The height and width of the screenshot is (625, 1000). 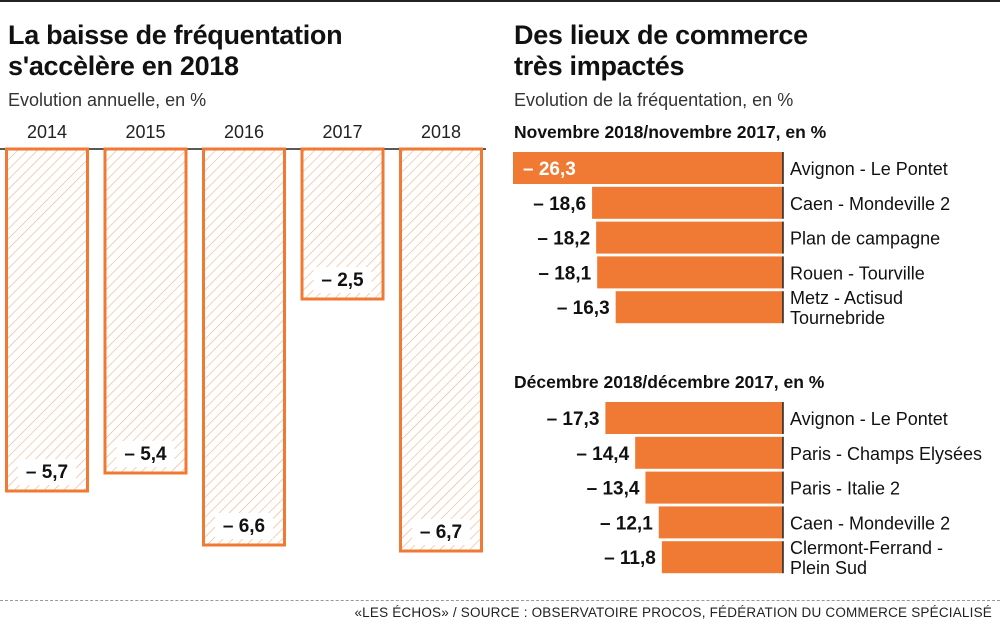 I want to click on location-name-label: Rouen - Tourville, so click(x=857, y=273).